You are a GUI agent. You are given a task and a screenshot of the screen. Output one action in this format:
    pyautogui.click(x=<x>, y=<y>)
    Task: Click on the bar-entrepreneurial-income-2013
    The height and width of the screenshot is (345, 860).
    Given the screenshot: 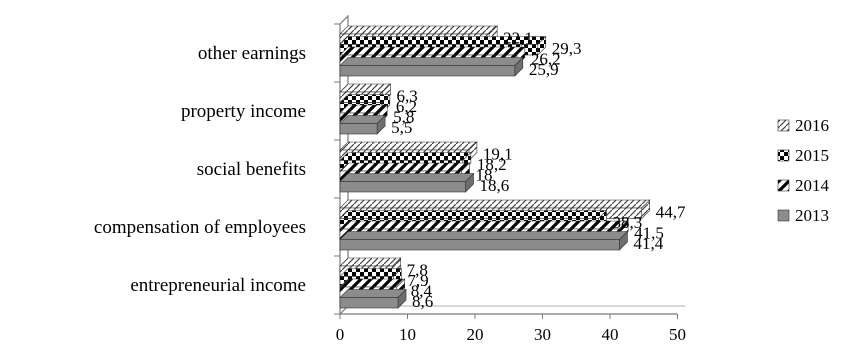 What is the action you would take?
    pyautogui.click(x=373, y=298)
    